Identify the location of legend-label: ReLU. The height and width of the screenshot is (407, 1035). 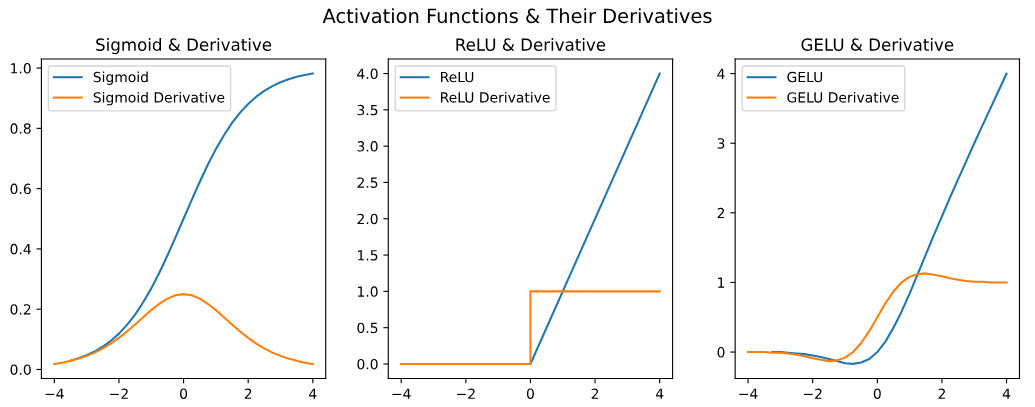
(457, 77).